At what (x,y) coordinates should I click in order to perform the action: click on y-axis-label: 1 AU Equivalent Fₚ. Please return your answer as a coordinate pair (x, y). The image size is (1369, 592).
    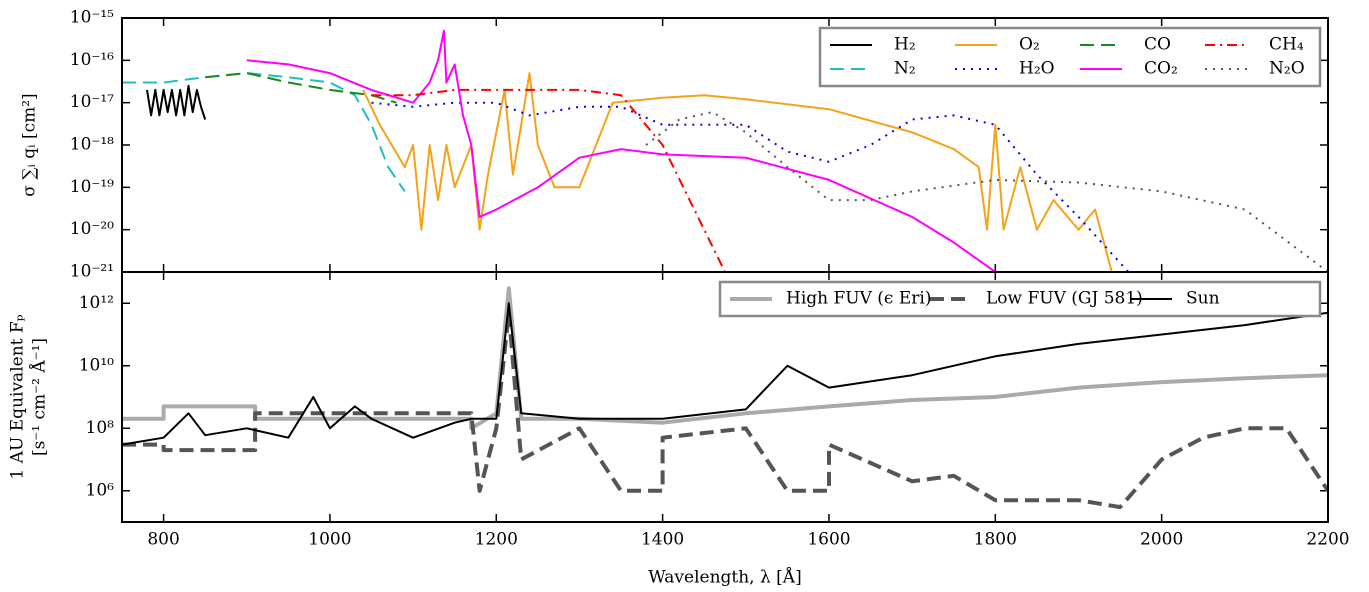
    Looking at the image, I should click on (18, 396).